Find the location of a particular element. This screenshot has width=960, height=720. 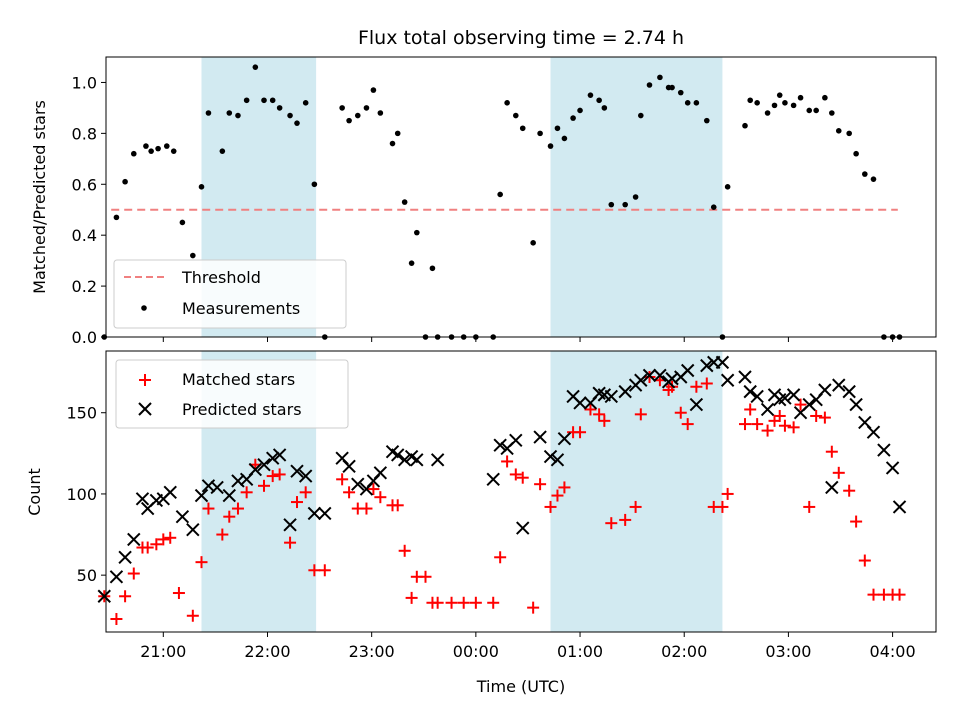

bottom-x-axis-ticks: 21:00 22:00 23:00 00:00 01:00 02:00 03:00 04:00 is located at coordinates (528, 646).